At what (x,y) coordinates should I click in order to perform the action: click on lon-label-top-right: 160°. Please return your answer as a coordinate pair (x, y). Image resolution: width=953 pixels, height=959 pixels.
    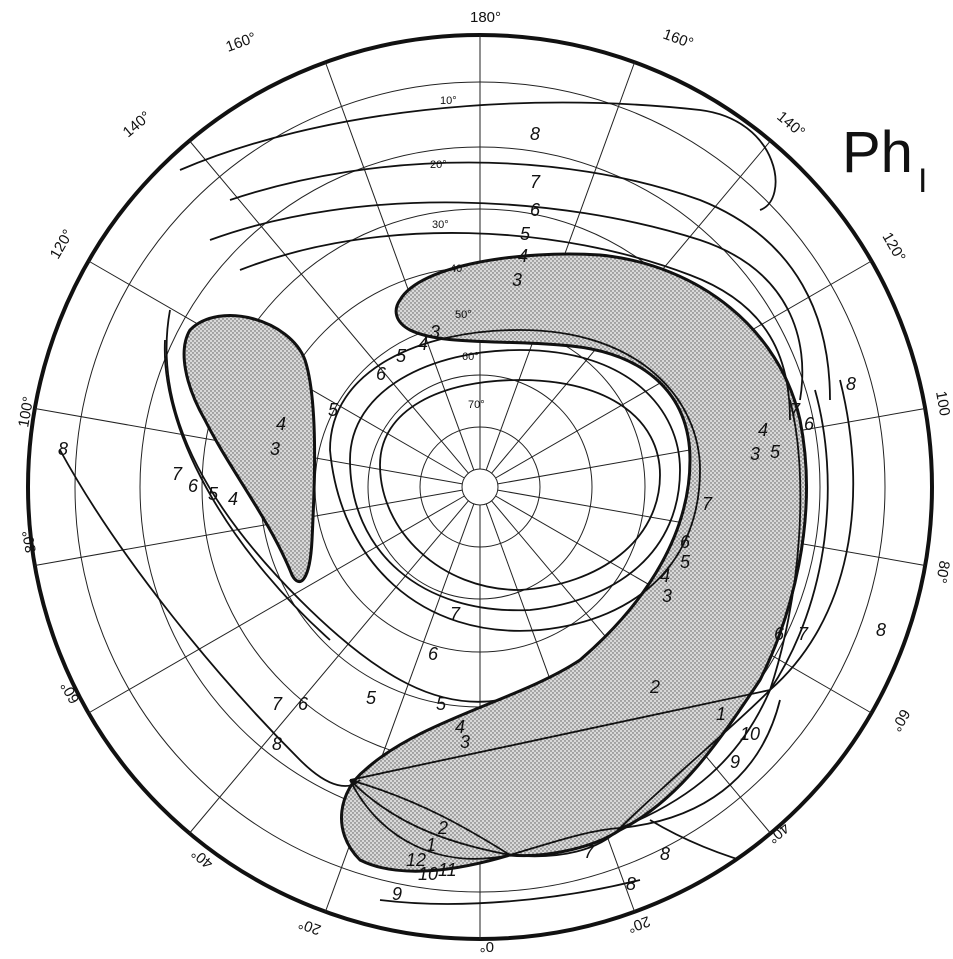
    Looking at the image, I should click on (678, 39).